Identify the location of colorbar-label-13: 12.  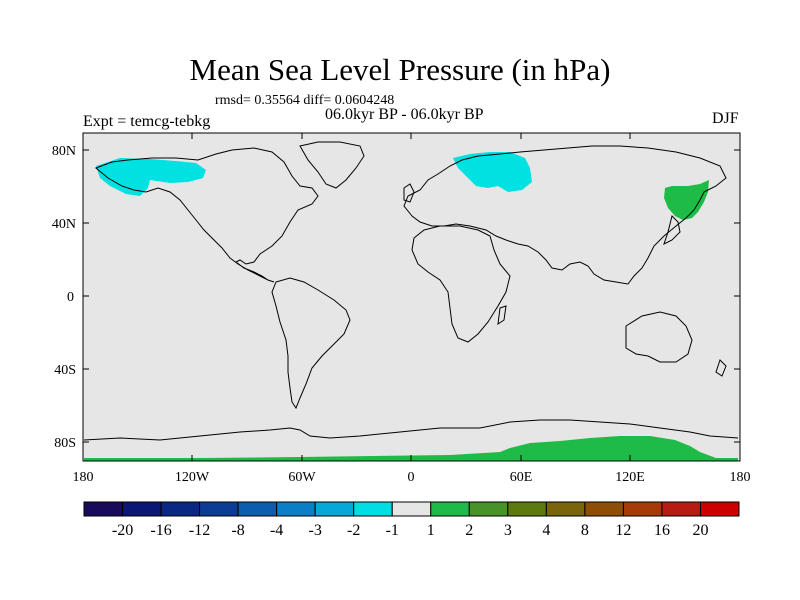
(623, 530).